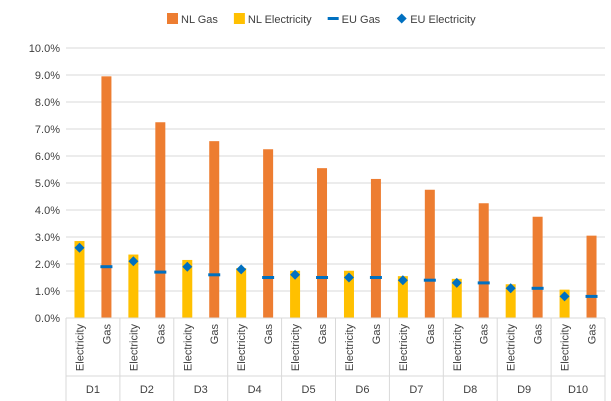  I want to click on y-tick-label: 8.0%, so click(47, 103).